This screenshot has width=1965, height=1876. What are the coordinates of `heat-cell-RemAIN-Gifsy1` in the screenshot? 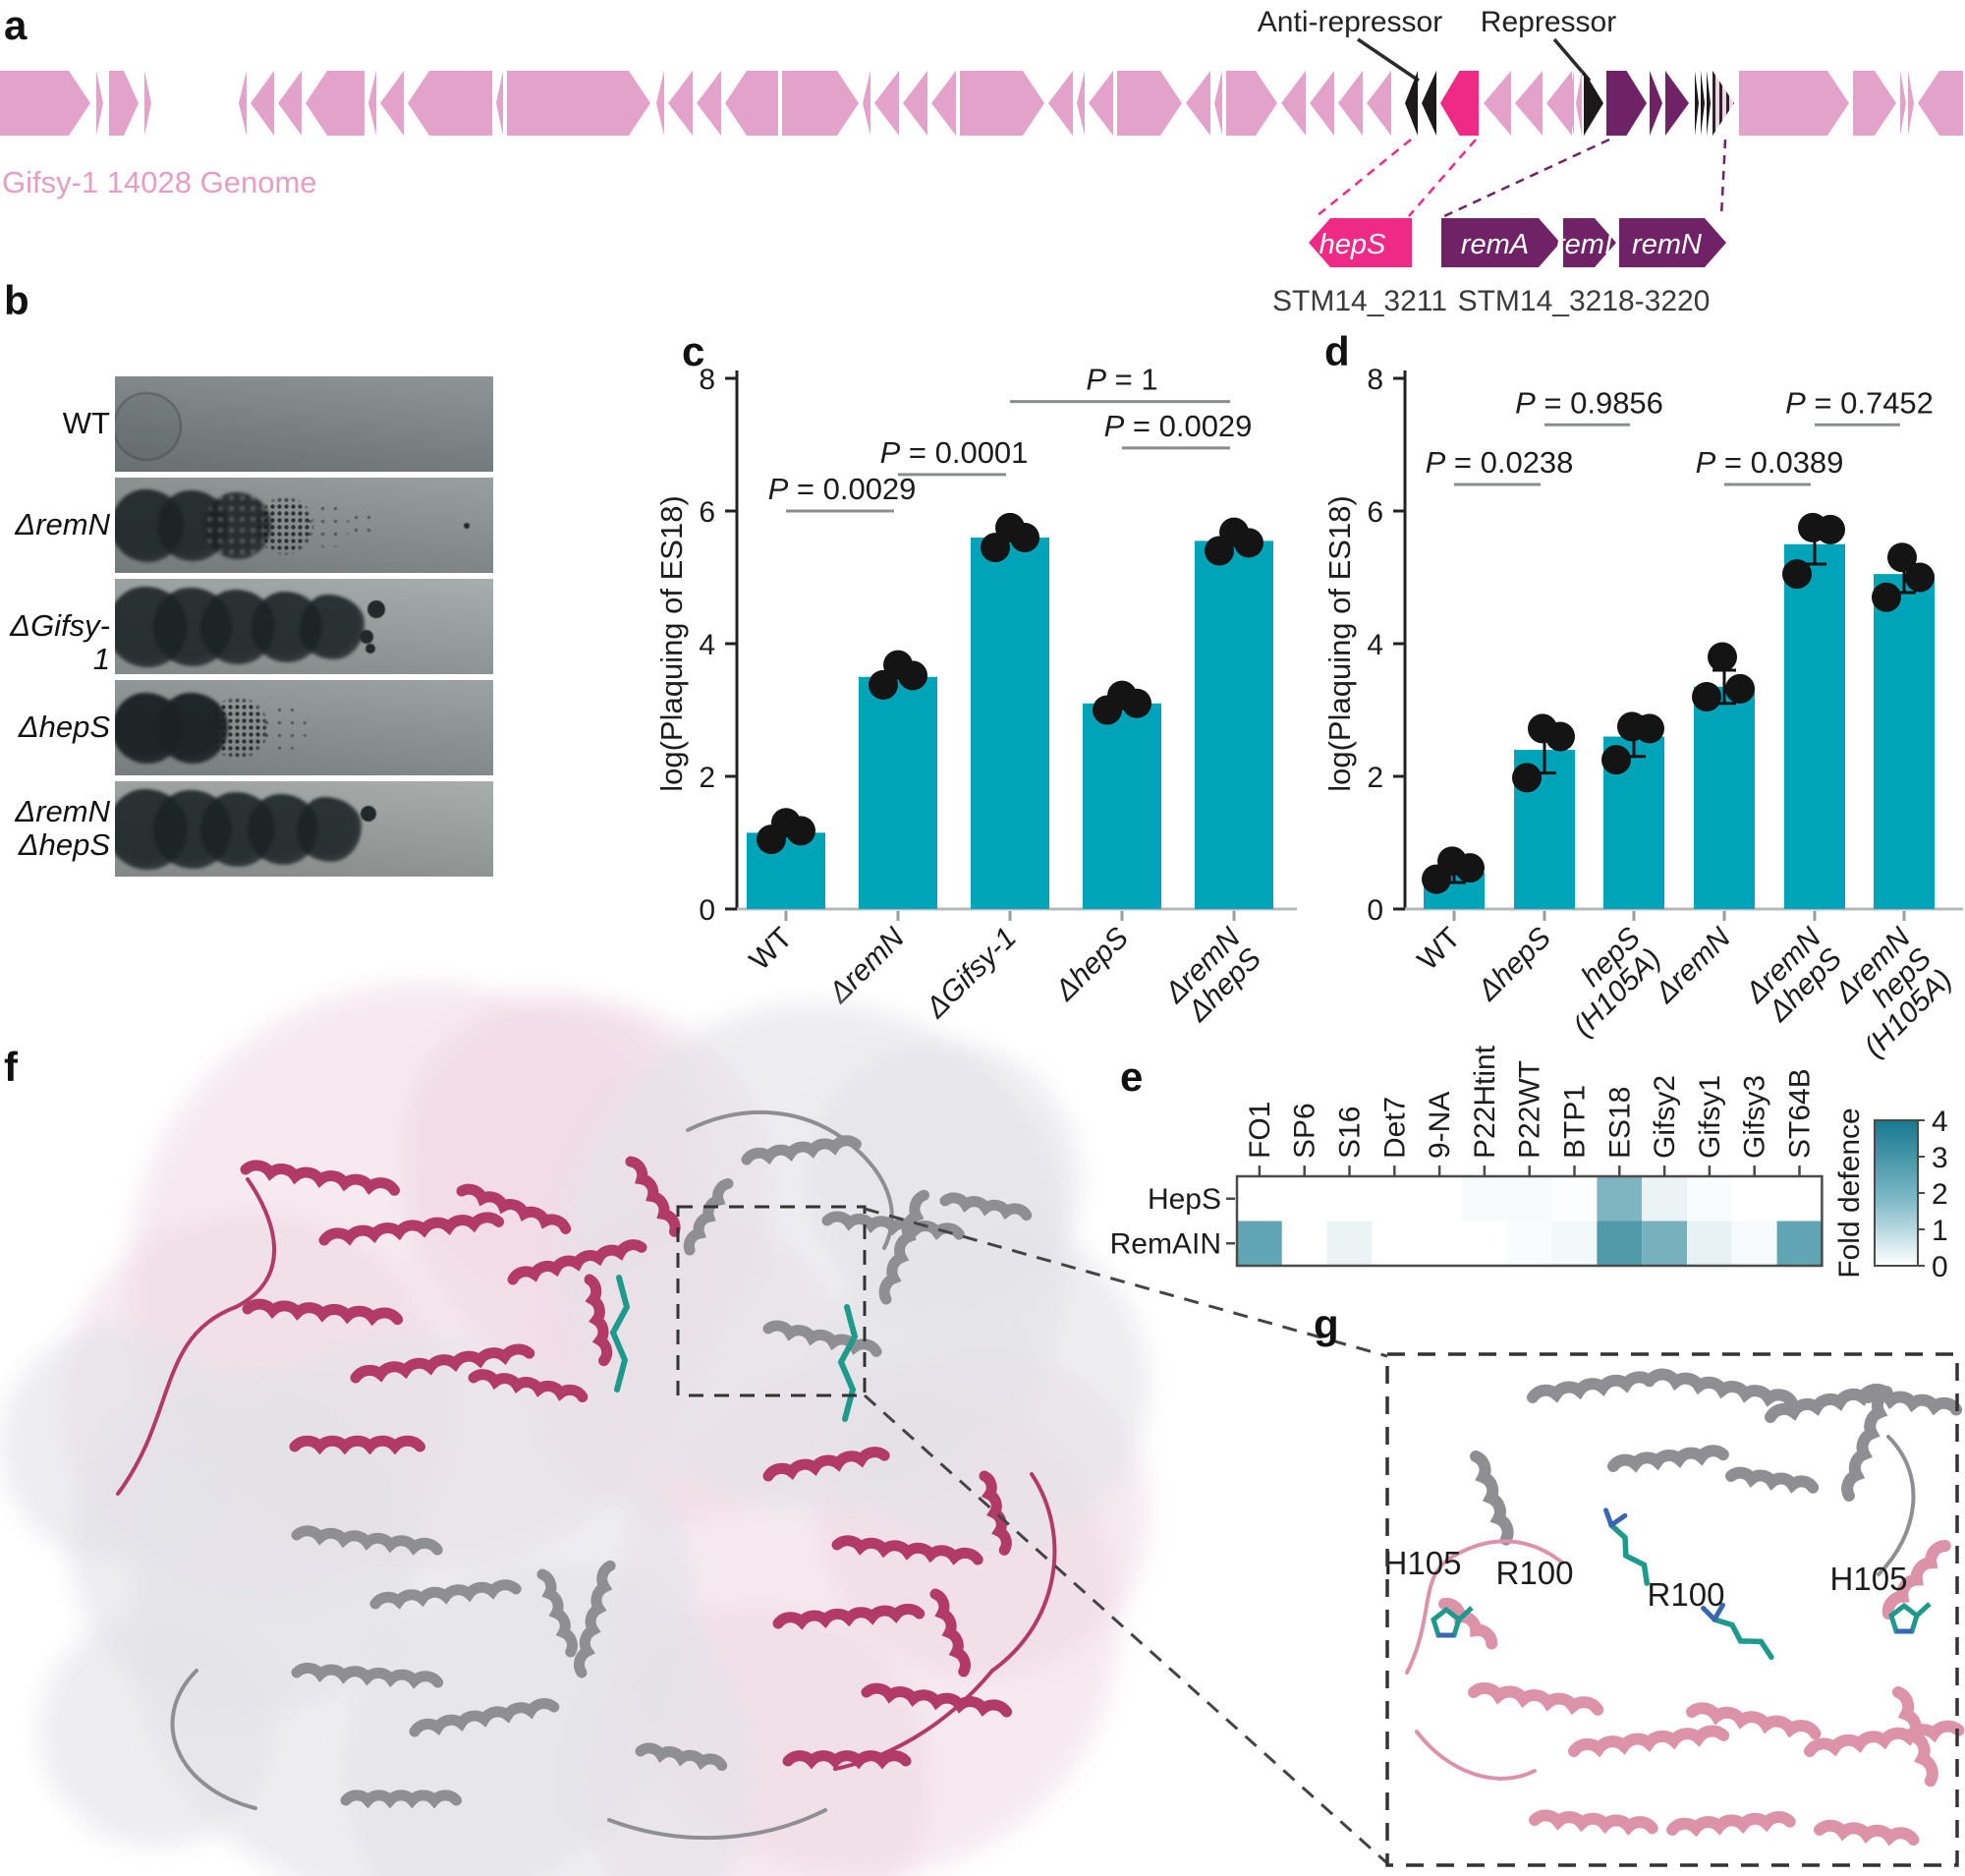 It's located at (1710, 1243).